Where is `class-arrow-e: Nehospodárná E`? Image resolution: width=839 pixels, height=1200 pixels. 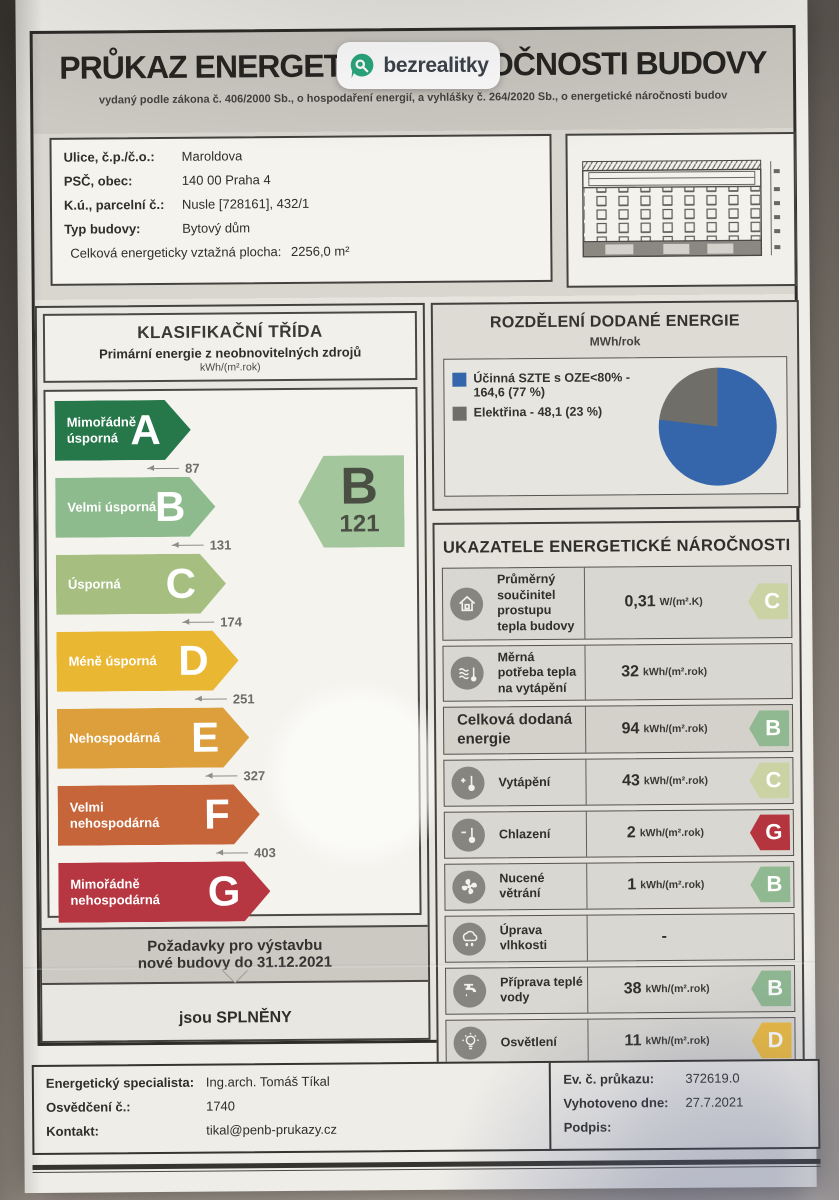
class-arrow-e: Nehospodárná E is located at coordinates (153, 738).